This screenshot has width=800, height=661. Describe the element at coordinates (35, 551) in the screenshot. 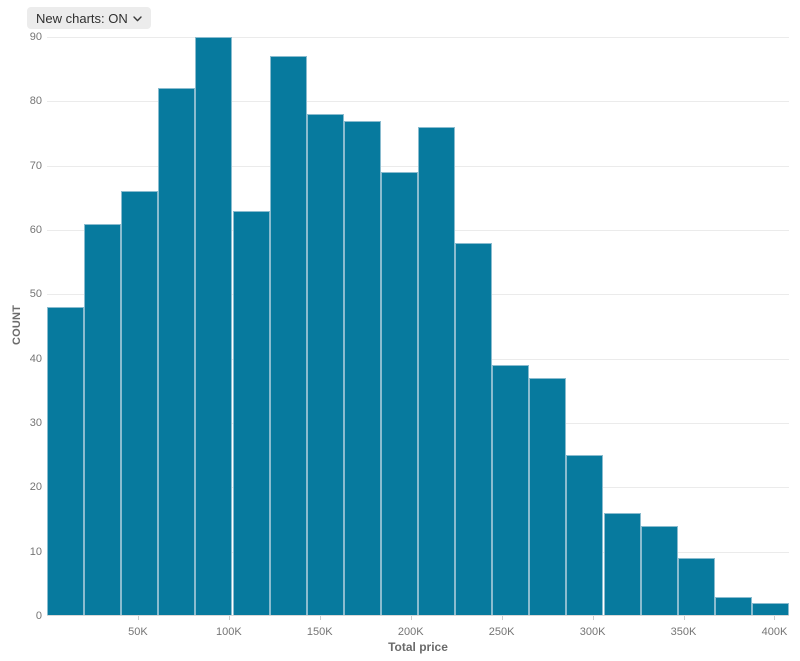

I see `y-tick-label: 10` at that location.